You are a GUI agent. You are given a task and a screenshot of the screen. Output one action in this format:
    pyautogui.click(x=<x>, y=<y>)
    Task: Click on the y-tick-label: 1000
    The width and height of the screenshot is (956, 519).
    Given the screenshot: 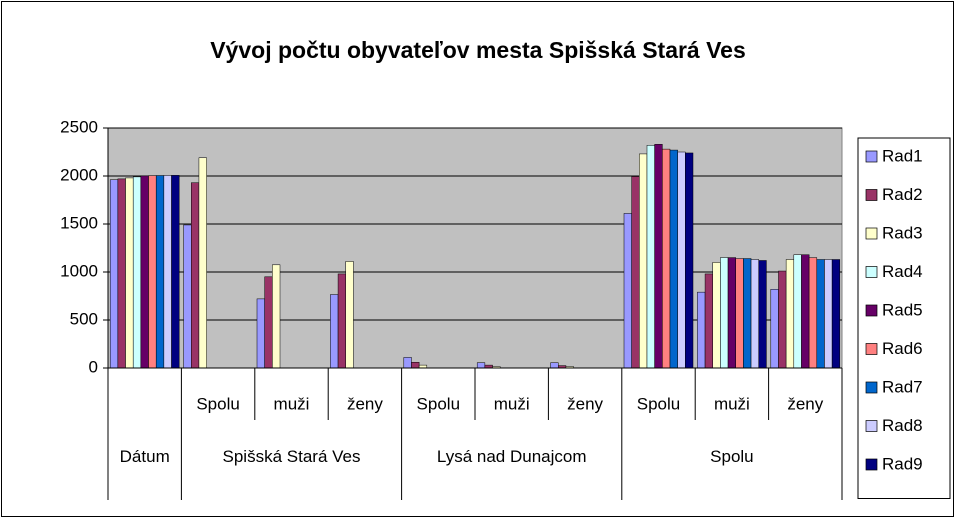 What is the action you would take?
    pyautogui.click(x=79, y=270)
    